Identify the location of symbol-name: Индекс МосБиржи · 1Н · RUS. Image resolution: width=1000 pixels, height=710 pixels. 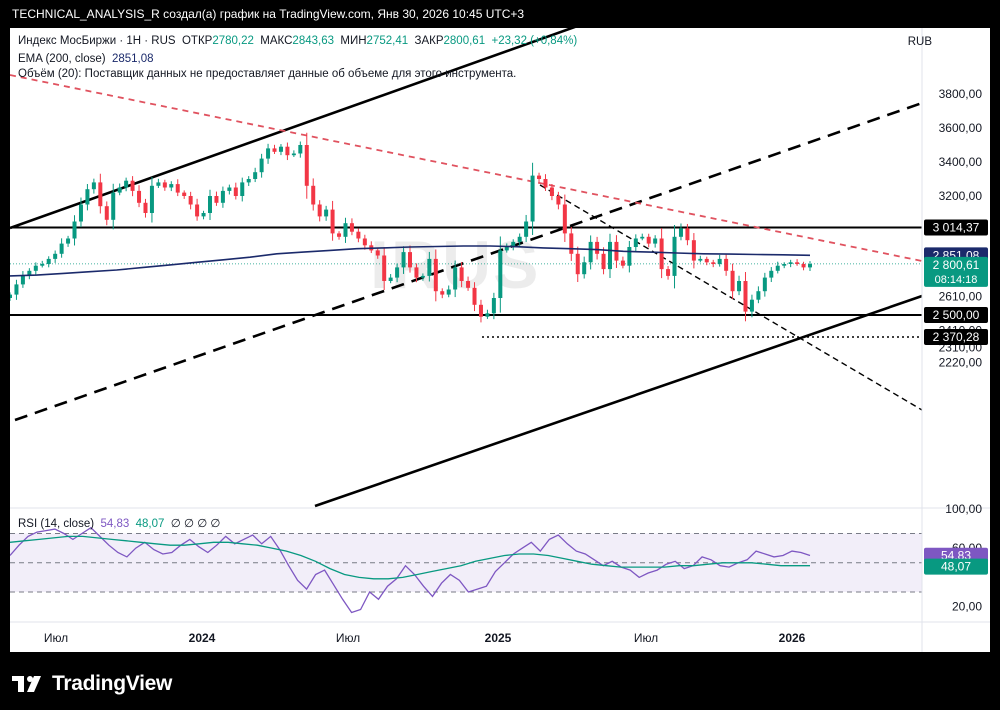
(97, 41).